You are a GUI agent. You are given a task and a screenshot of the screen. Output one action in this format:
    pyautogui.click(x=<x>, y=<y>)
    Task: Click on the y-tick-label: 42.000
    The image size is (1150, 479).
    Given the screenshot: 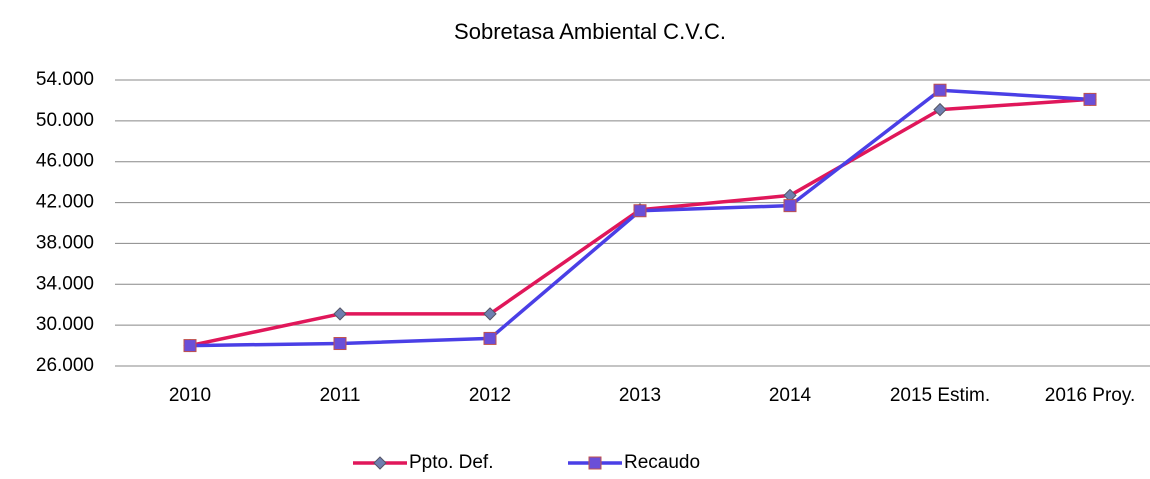 What is the action you would take?
    pyautogui.click(x=65, y=202)
    